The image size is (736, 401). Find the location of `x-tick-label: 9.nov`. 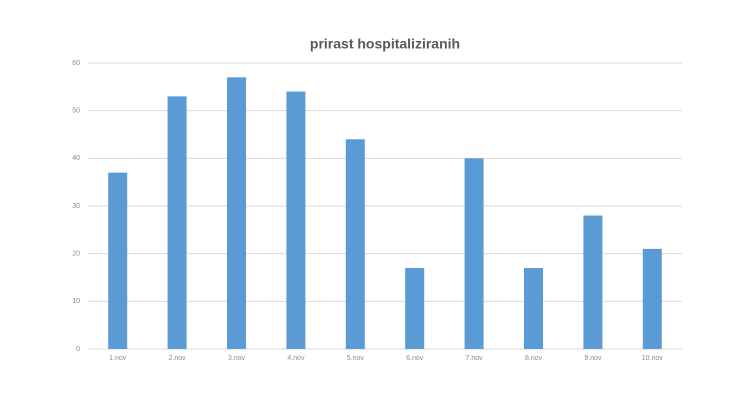

x-tick-label: 9.nov is located at coordinates (593, 358).